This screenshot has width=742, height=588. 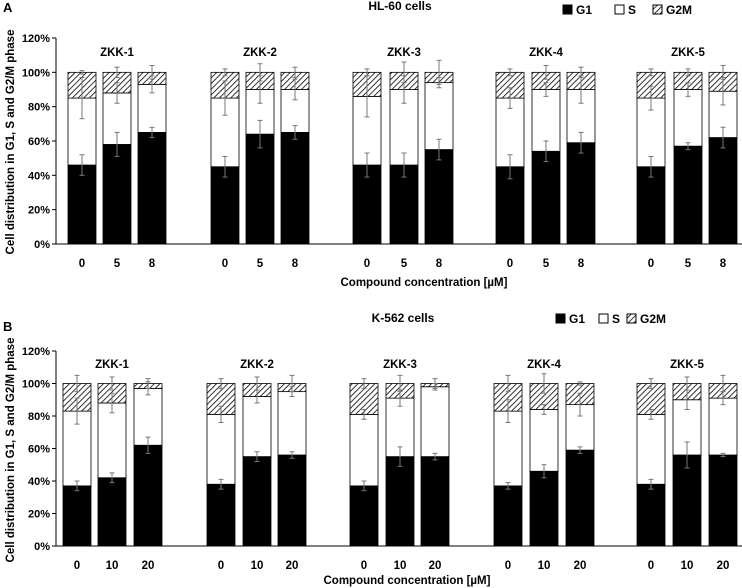 I want to click on legend-swatch-g1, so click(x=560, y=318).